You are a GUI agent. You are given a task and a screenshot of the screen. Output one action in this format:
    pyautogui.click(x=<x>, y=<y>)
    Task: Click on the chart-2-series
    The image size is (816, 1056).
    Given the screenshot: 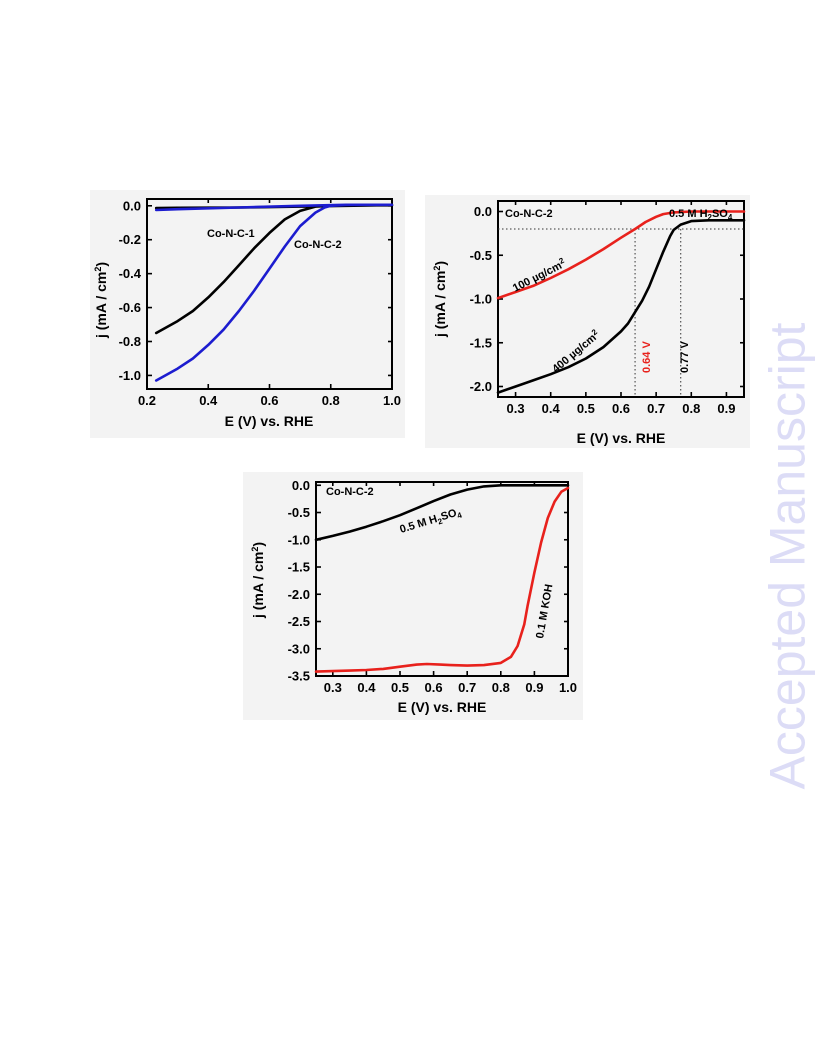 What is the action you would take?
    pyautogui.click(x=621, y=302)
    